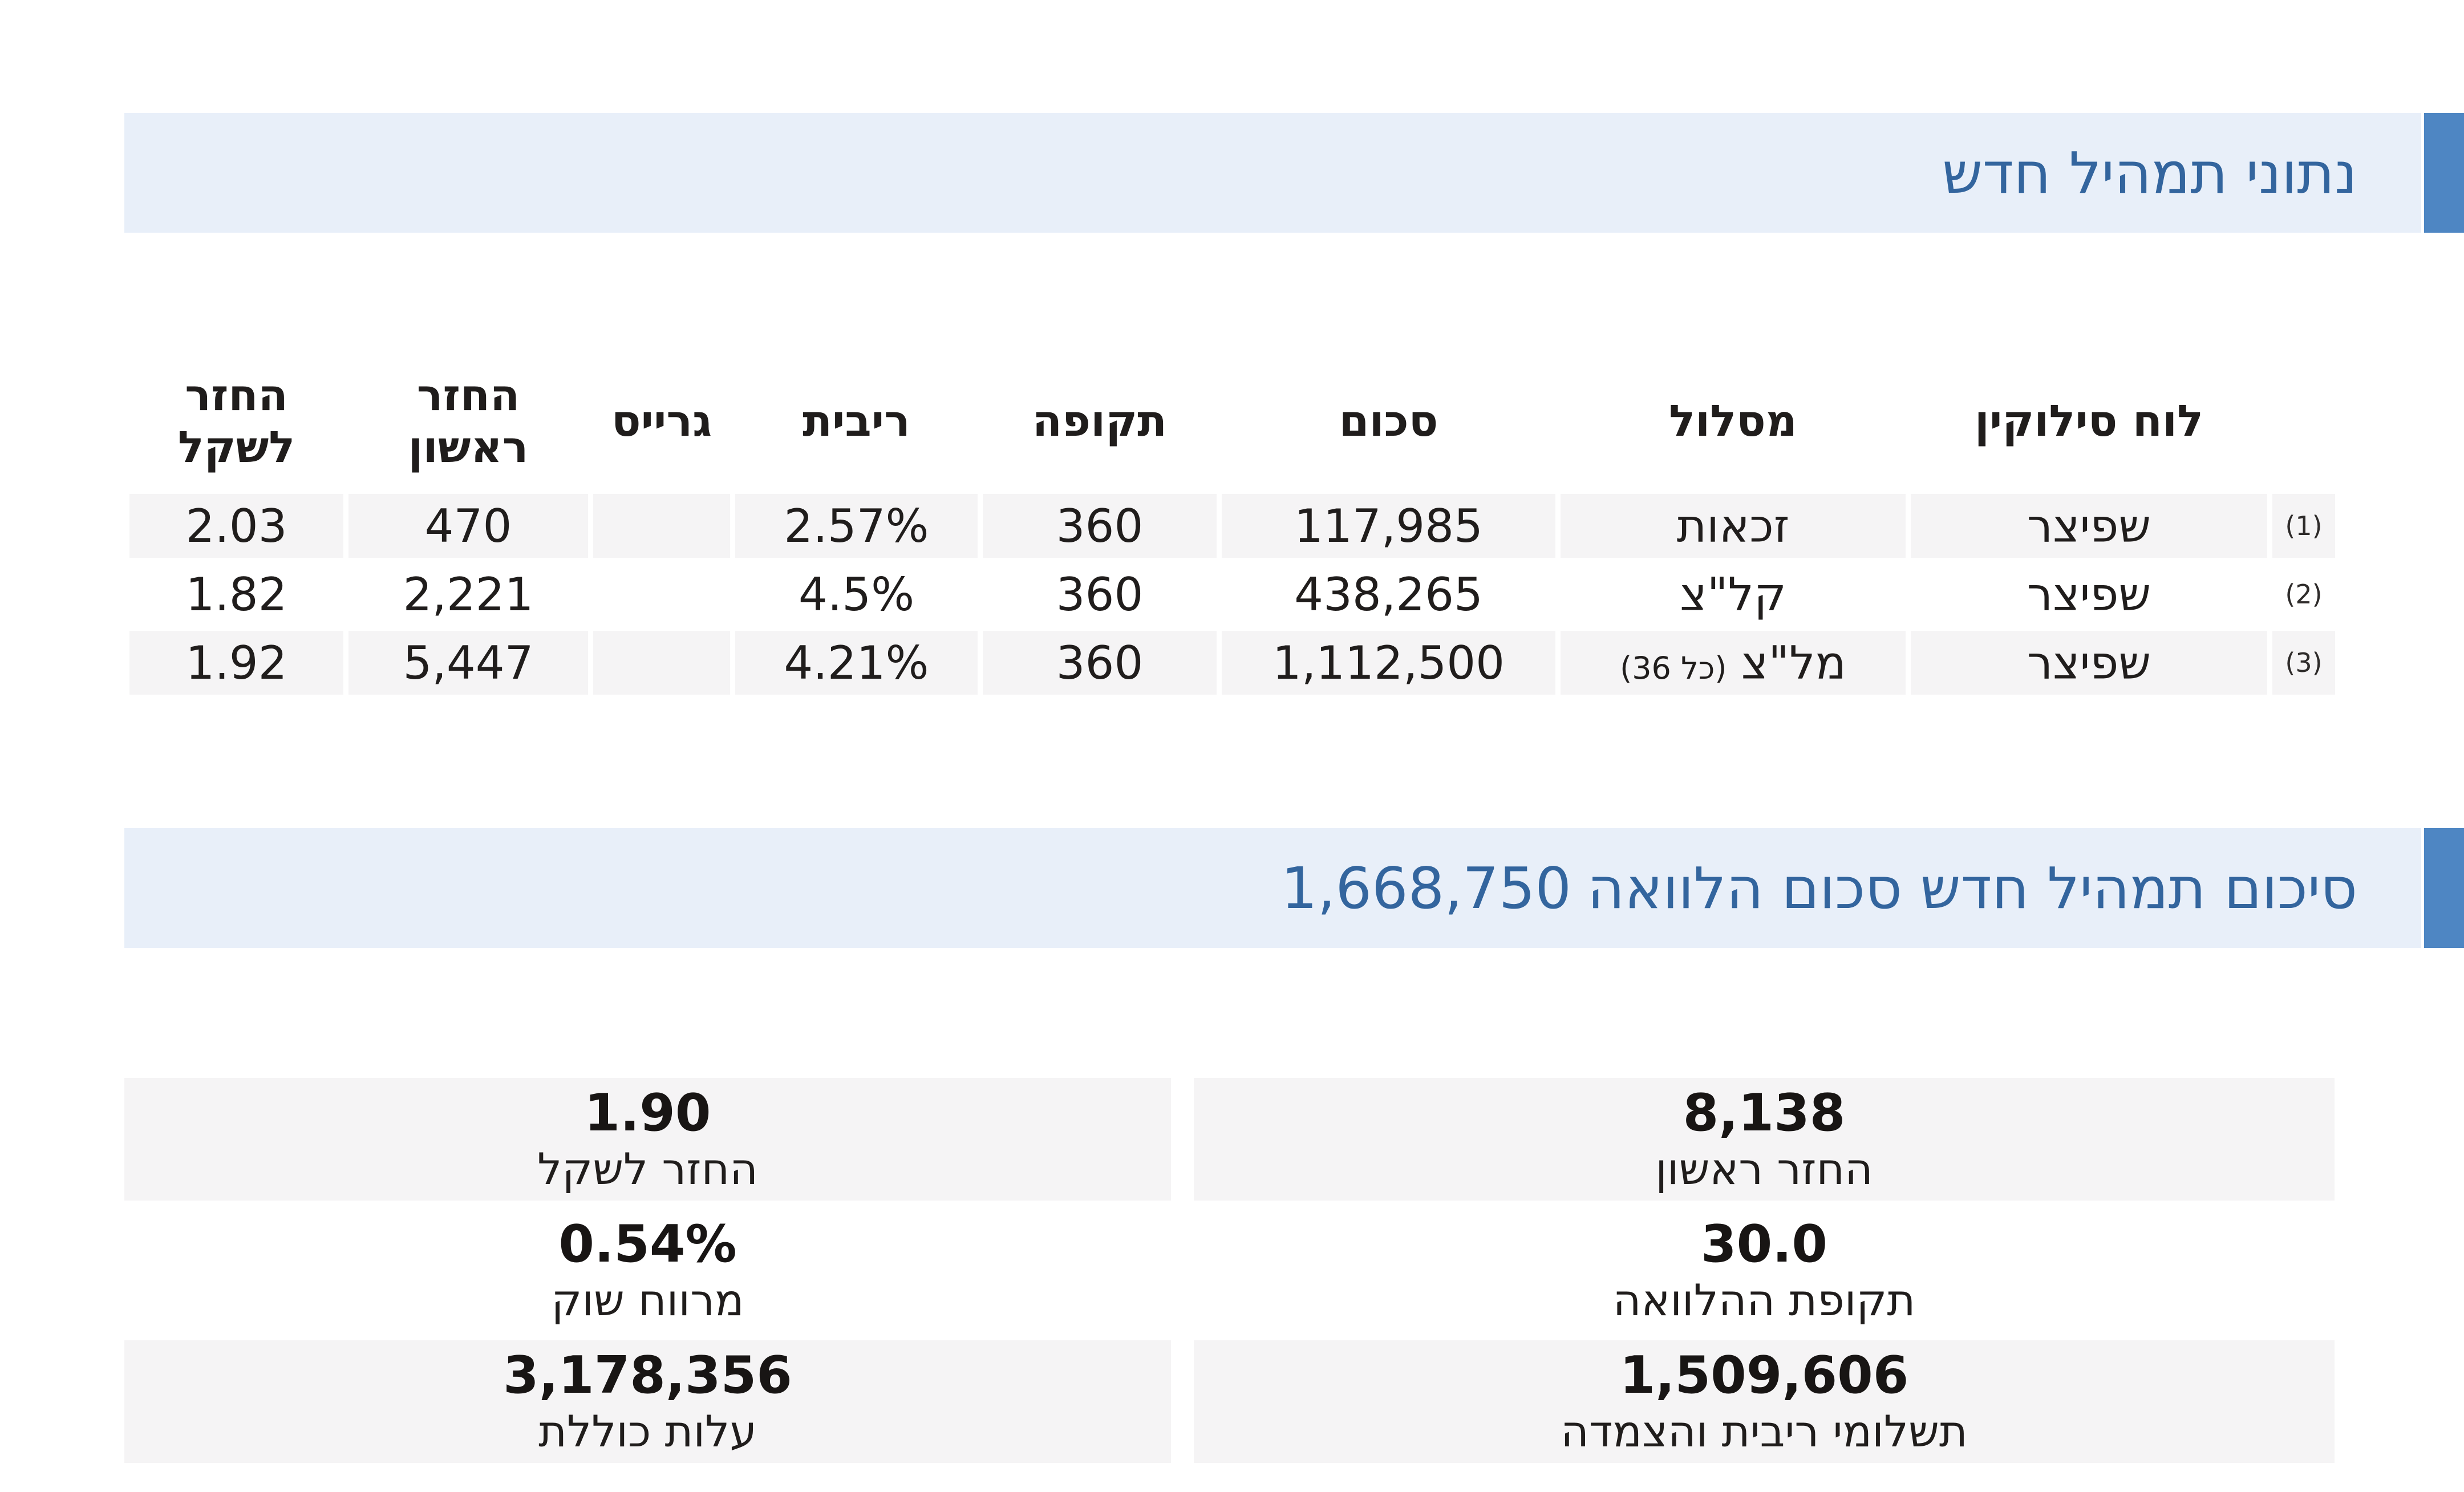  What do you see at coordinates (1765, 1431) in the screenshot?
I see `summary-label: תשלומי ריבית והצמדה` at bounding box center [1765, 1431].